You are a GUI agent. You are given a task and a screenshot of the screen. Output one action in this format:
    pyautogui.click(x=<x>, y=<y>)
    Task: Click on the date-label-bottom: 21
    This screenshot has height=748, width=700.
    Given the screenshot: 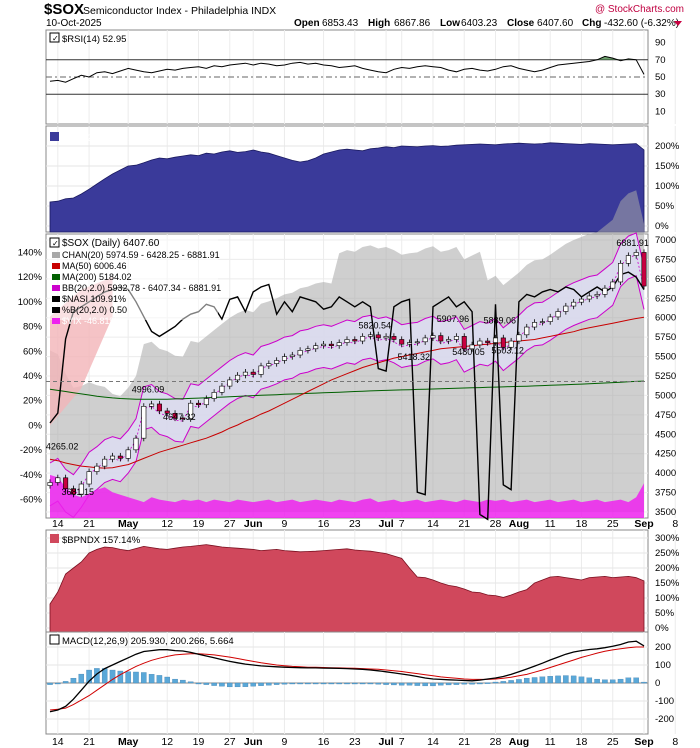 What is the action you would take?
    pyautogui.click(x=464, y=742)
    